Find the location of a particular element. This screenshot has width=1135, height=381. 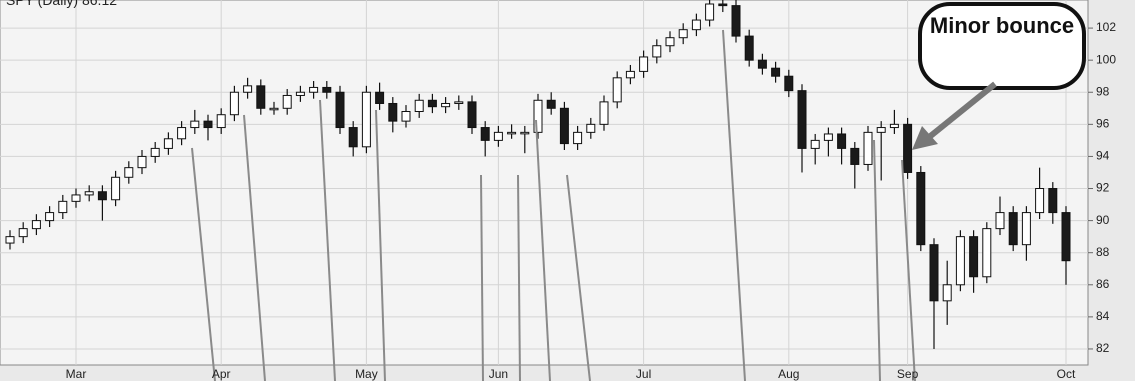

y-tick-label: 92 is located at coordinates (1103, 188).